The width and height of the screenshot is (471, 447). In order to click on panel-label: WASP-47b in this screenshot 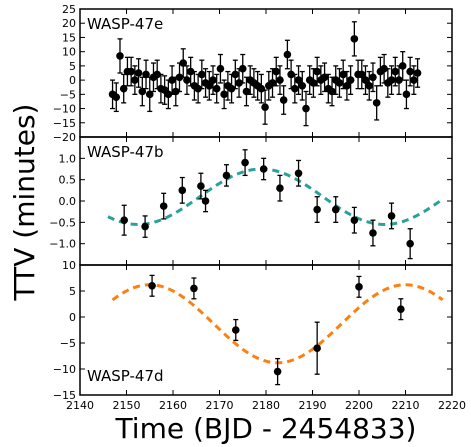, I will do `click(125, 152)`.